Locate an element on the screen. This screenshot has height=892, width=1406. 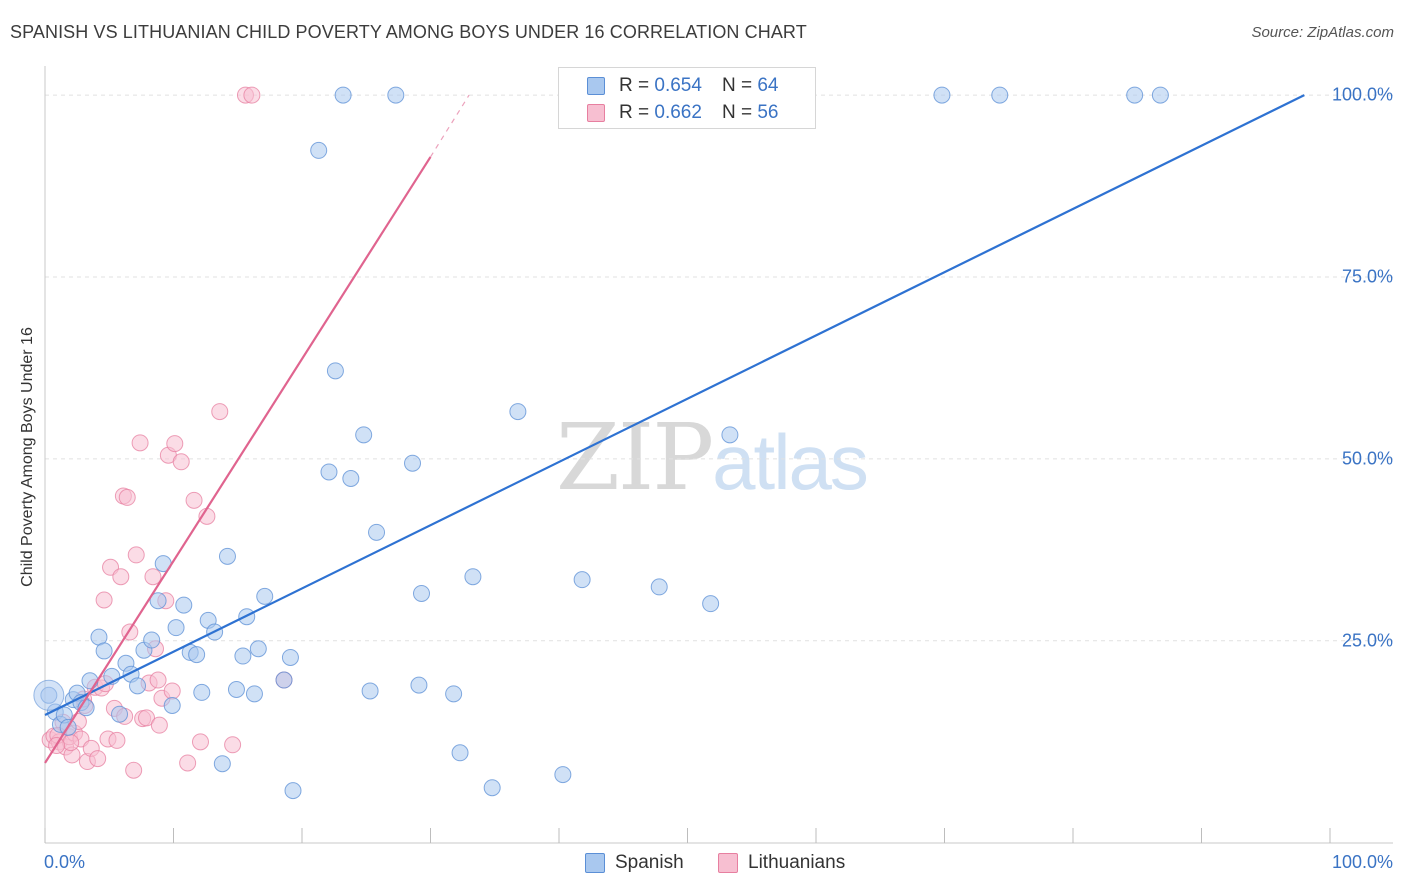
series-legend-lithuanians: Lithuanians is located at coordinates (781, 863).